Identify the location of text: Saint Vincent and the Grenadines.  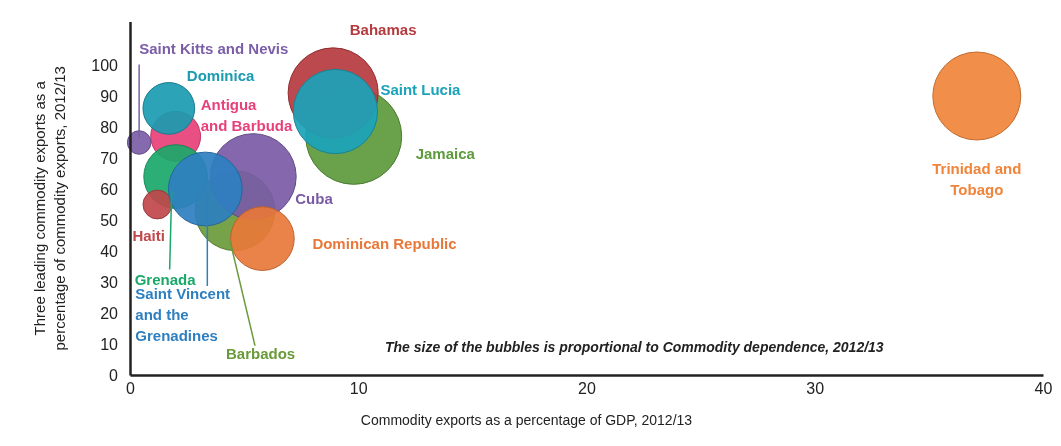
(183, 314).